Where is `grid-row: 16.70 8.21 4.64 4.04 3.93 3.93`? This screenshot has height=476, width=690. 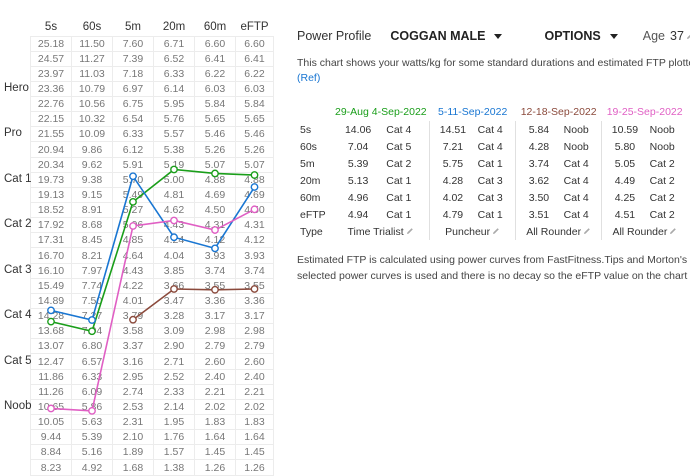
grid-row: 16.70 8.21 4.64 4.04 3.93 3.93 is located at coordinates (152, 255).